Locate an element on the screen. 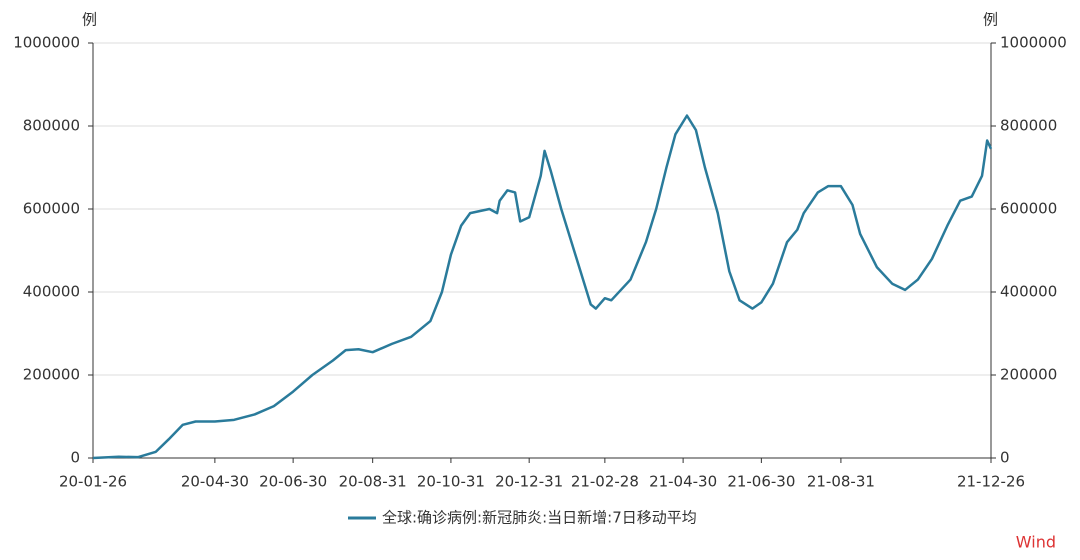  y-tick-label: 200000 is located at coordinates (51, 375).